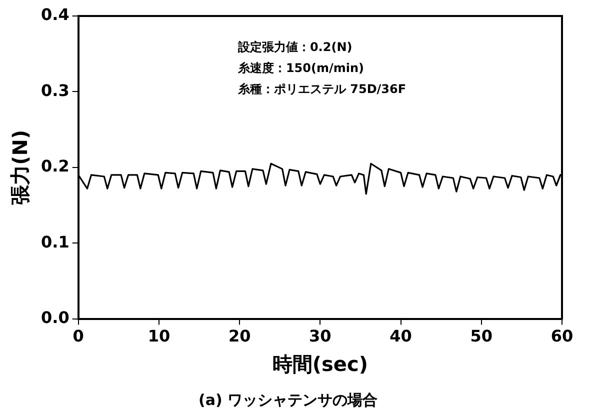 Image resolution: width=600 pixels, height=420 pixels. Describe the element at coordinates (294, 47) in the screenshot. I see `annotation: 設定張力値：0.2(N)` at that location.